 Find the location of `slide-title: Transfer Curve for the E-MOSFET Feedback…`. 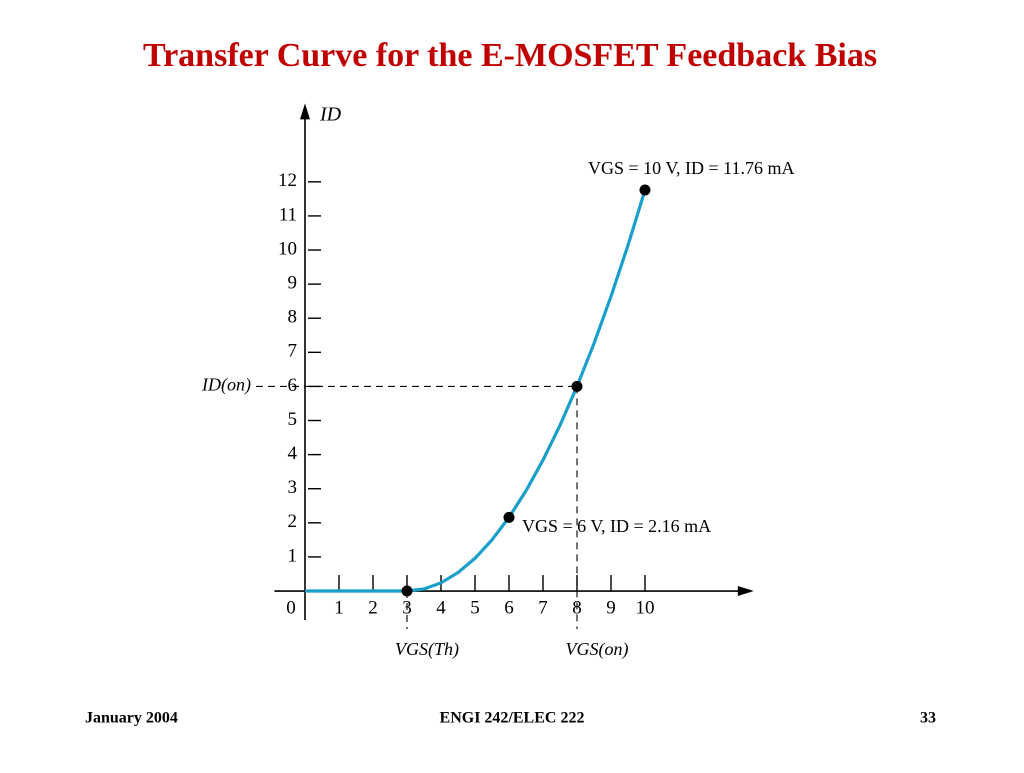

slide-title: Transfer Curve for the E-MOSFET Feedback… is located at coordinates (510, 55).